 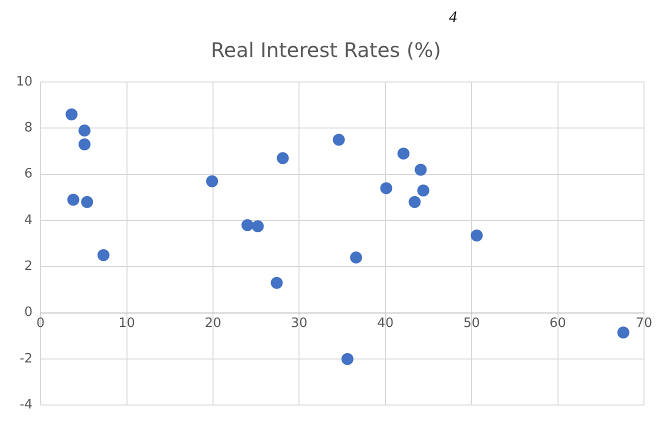 I want to click on x-tick-label: 10, so click(x=127, y=324).